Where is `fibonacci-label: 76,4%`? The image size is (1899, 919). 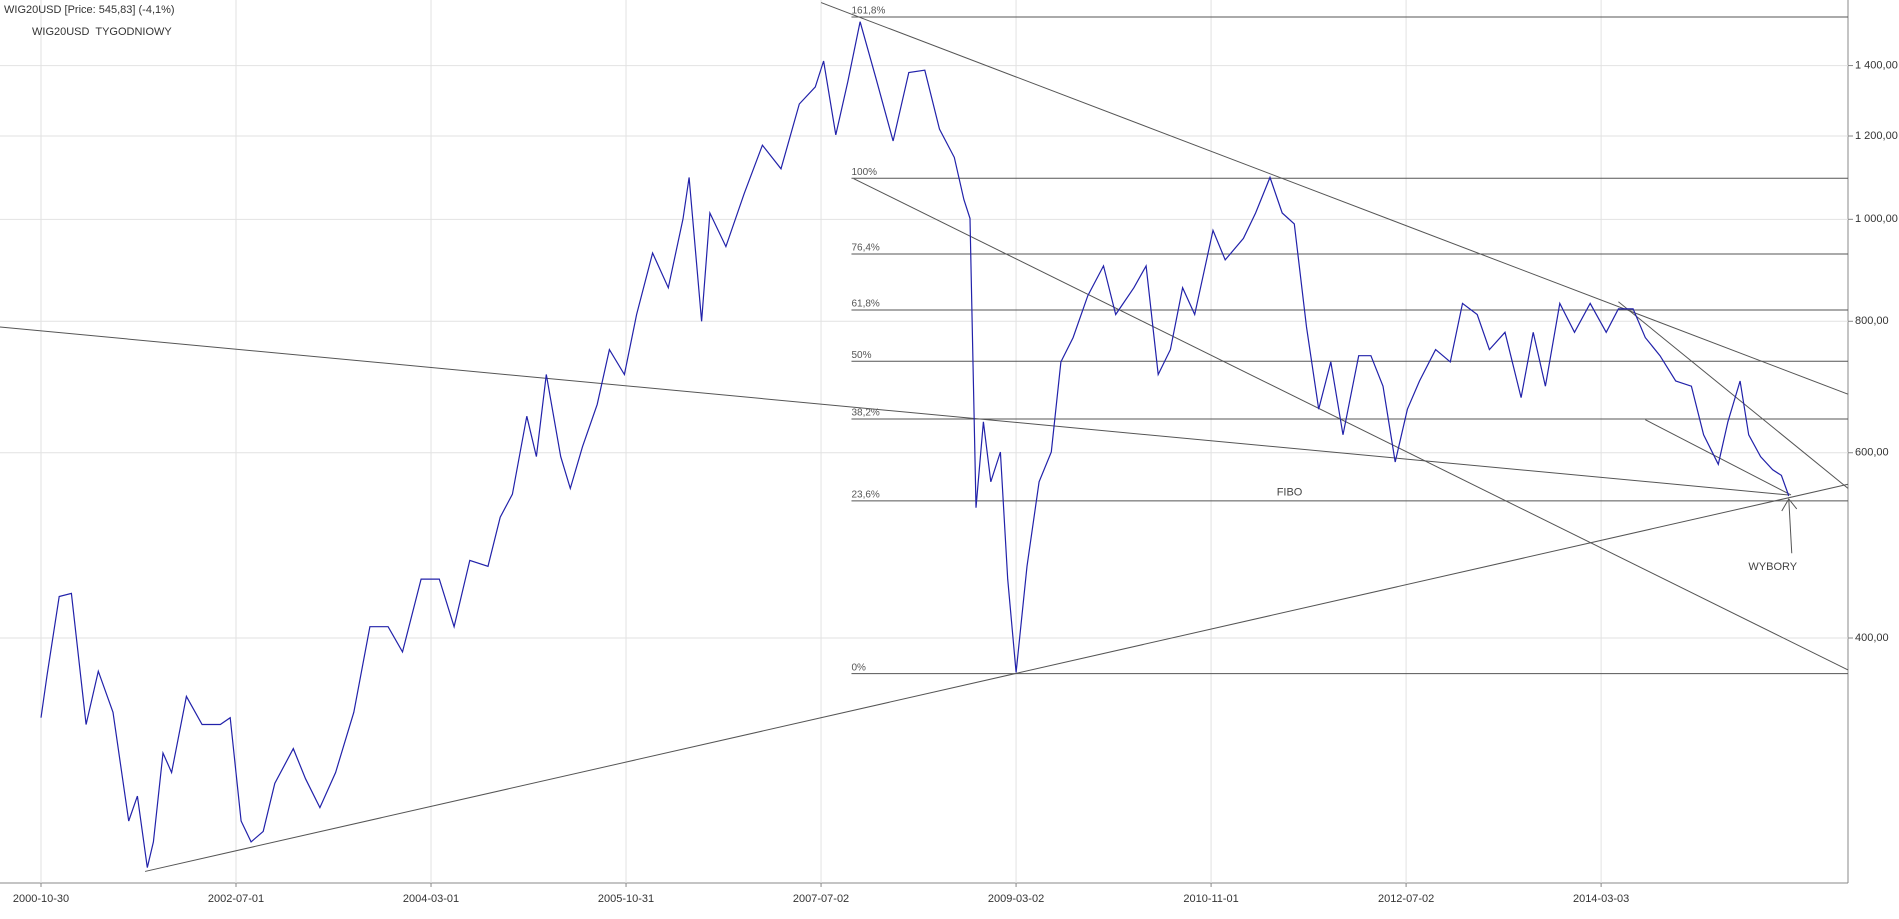
fibonacci-label: 76,4% is located at coordinates (865, 248).